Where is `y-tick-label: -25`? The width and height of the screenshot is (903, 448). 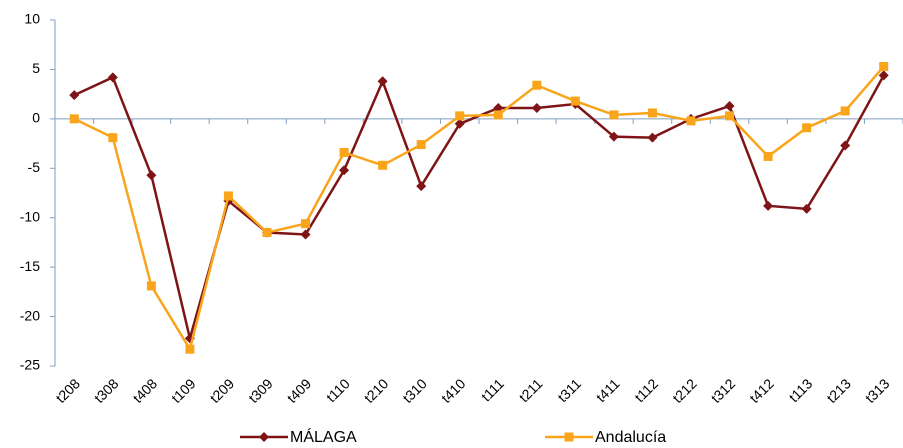
y-tick-label: -25 is located at coordinates (30, 365).